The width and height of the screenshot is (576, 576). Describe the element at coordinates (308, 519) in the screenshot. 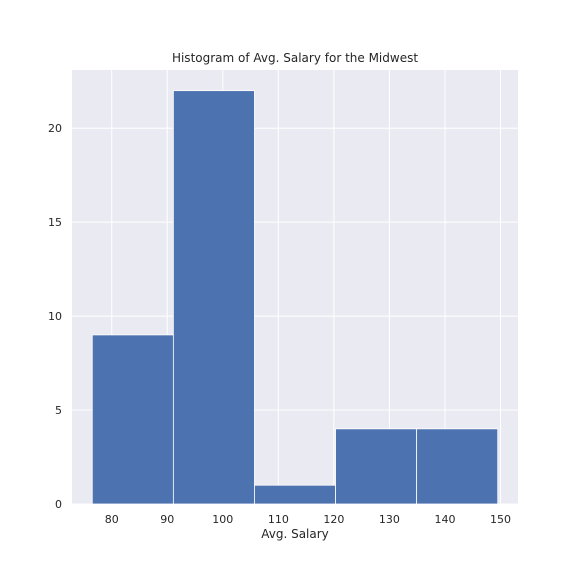

I see `x-axis-ticks: 80 90 100 110 120 130 140 150` at that location.